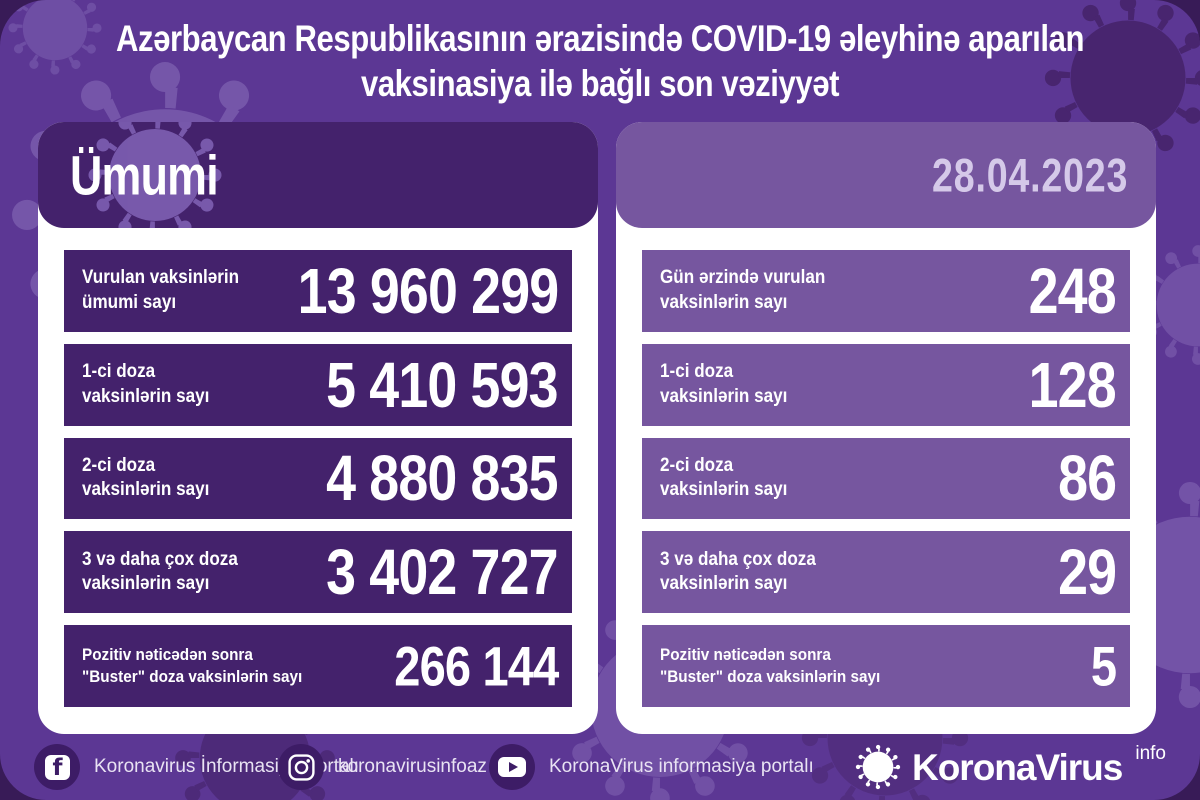 Image resolution: width=1200 pixels, height=800 pixels. What do you see at coordinates (1150, 753) in the screenshot?
I see `logo-superscript: info` at bounding box center [1150, 753].